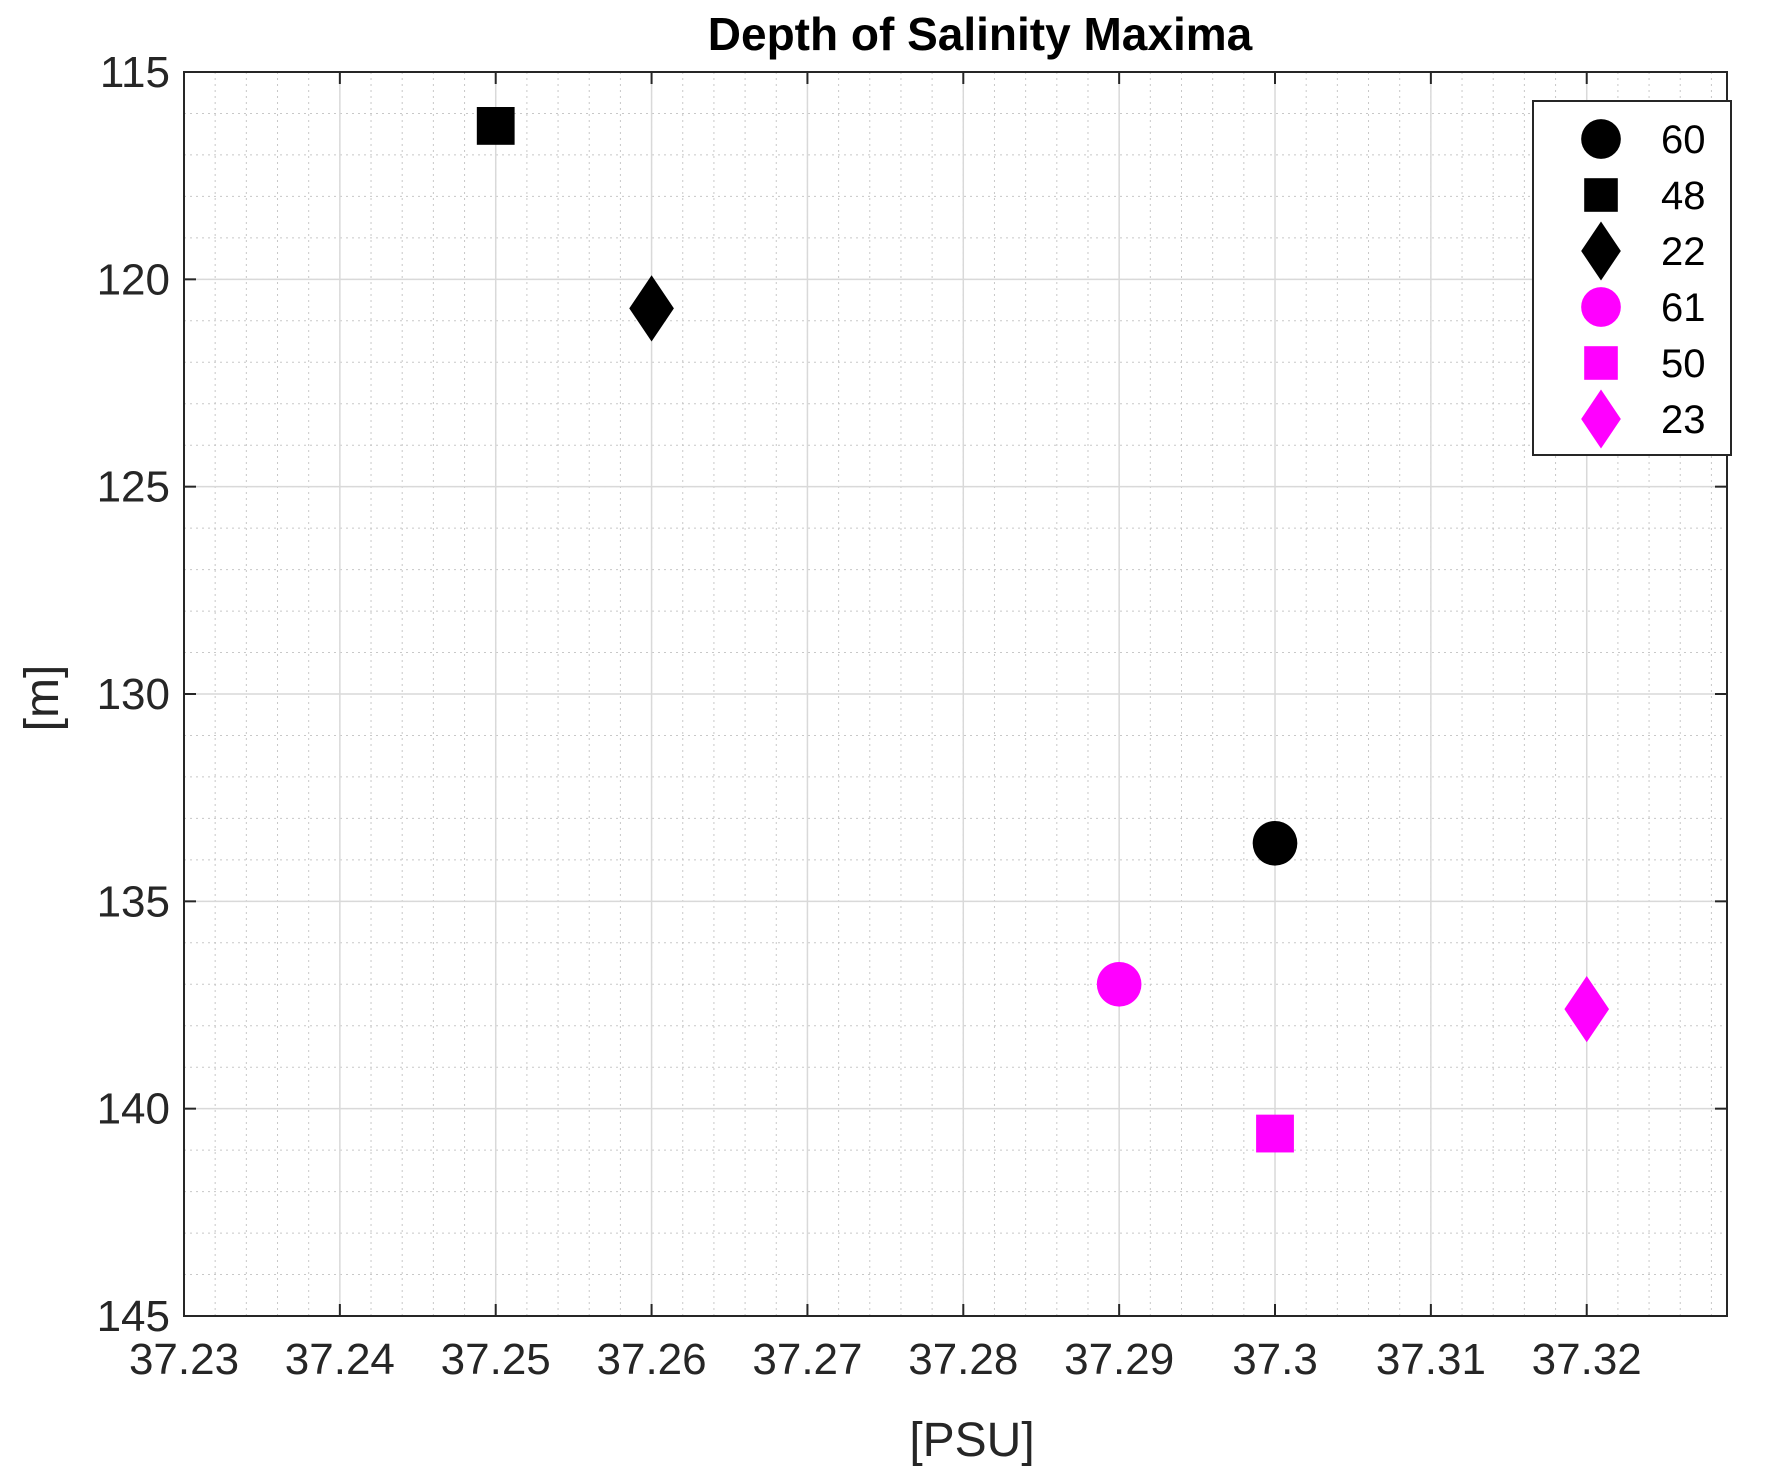 This screenshot has width=1773, height=1477. I want to click on y-tick-label: 115, so click(135, 72).